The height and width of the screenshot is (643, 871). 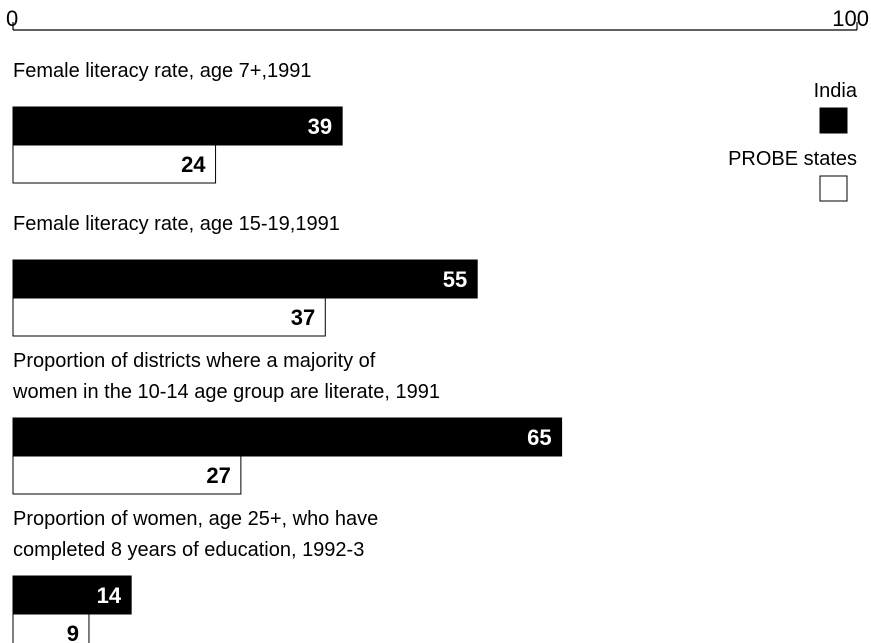 What do you see at coordinates (12, 18) in the screenshot?
I see `x-tick-label: 0` at bounding box center [12, 18].